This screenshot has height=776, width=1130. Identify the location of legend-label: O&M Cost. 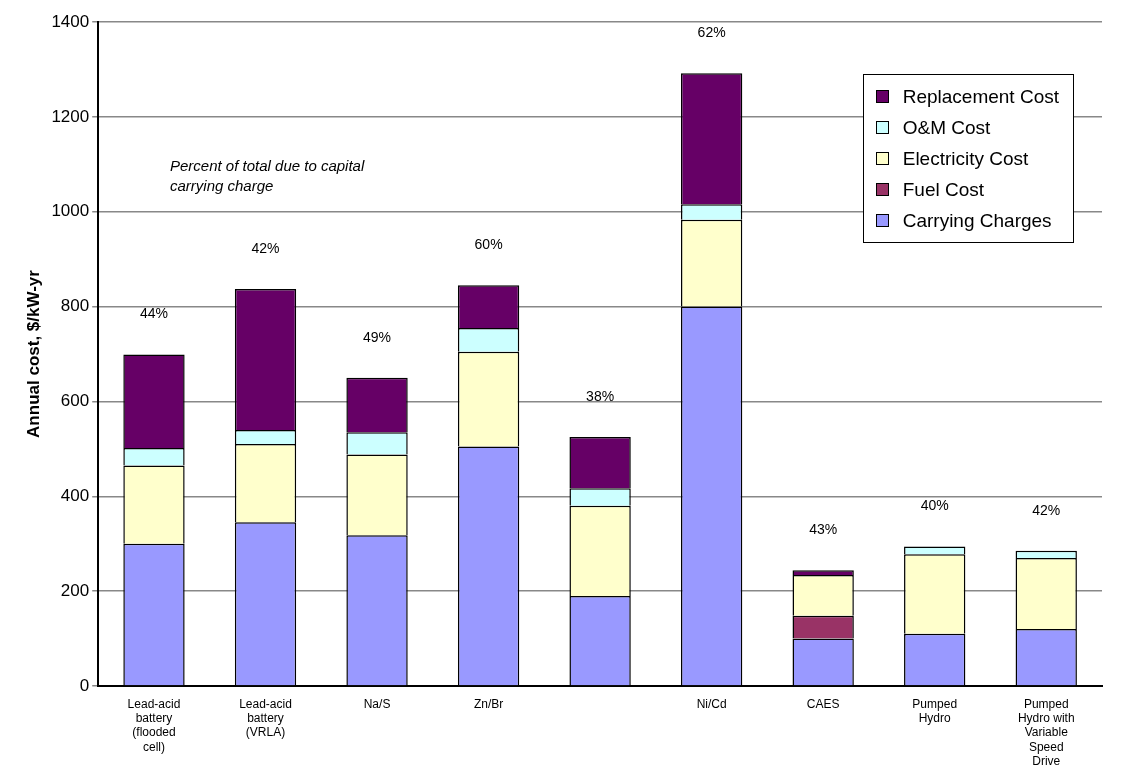
(946, 127).